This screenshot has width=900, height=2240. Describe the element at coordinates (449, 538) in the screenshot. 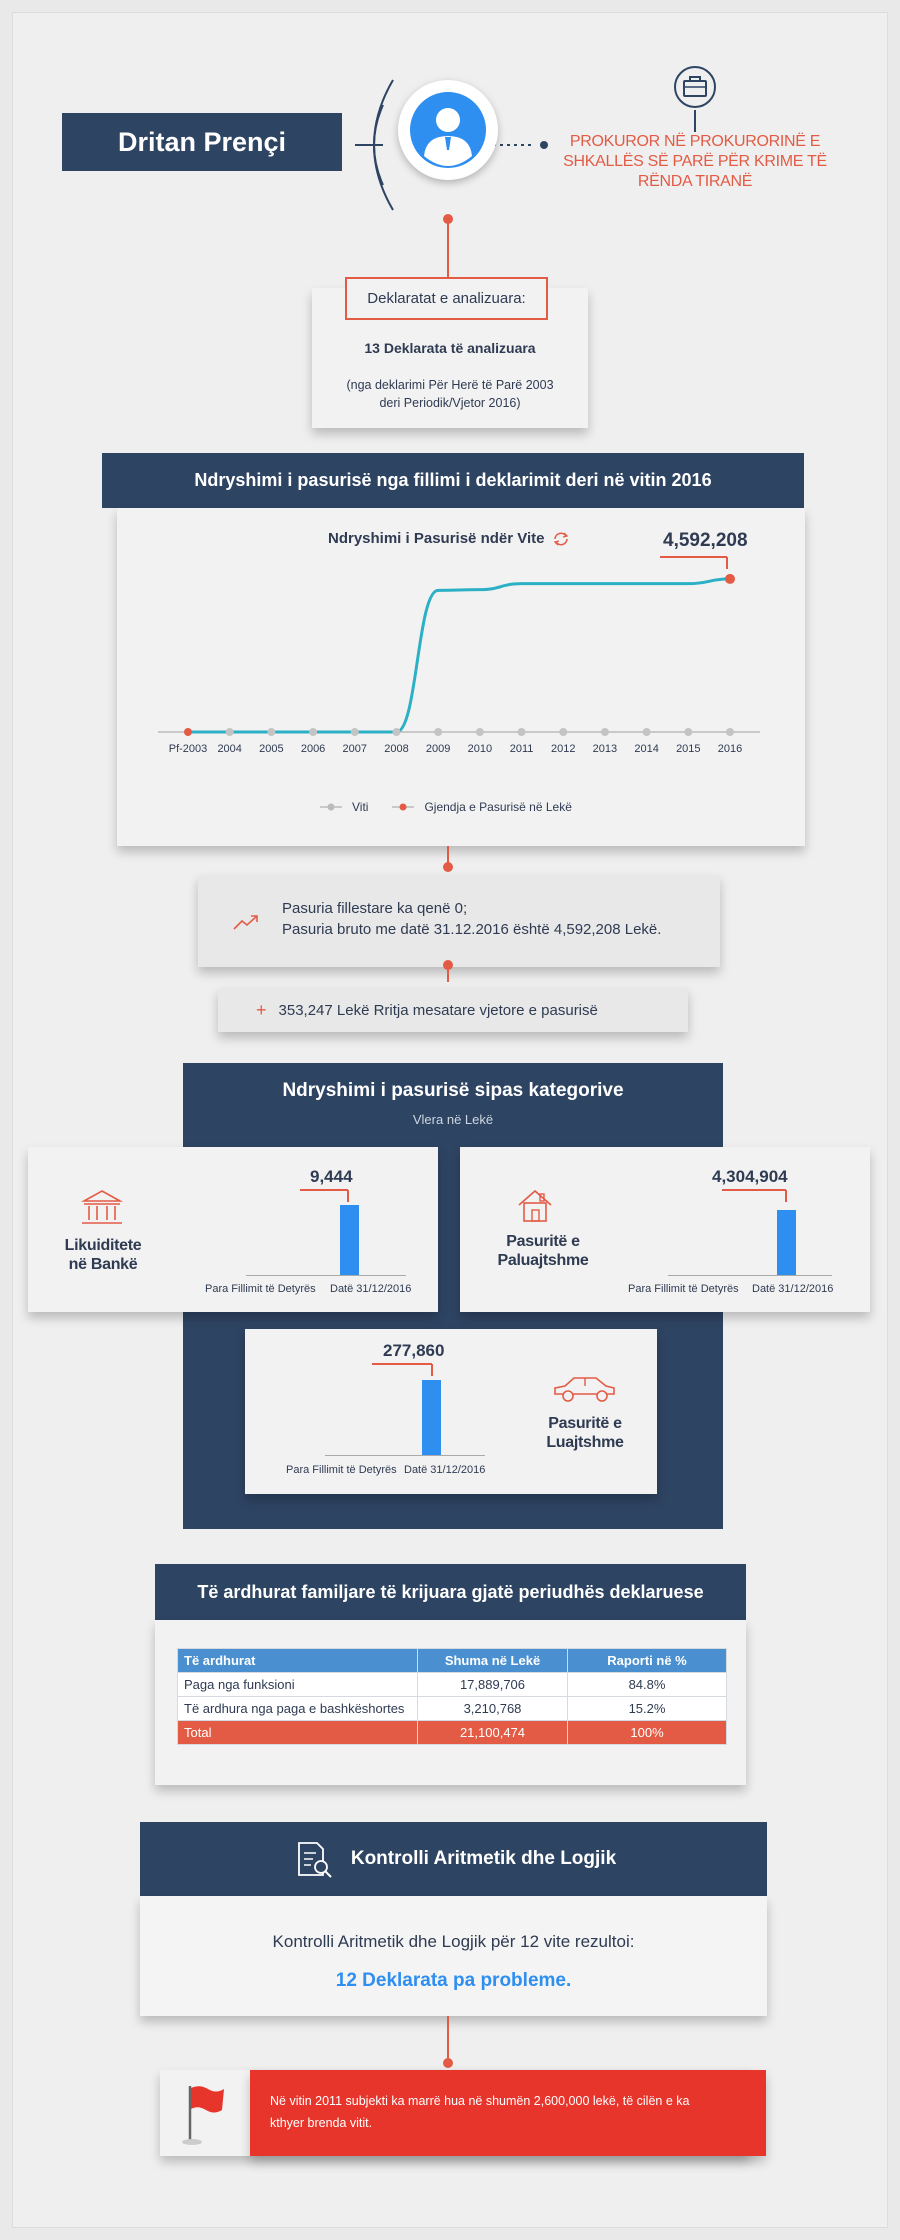

I see `chart-title: Ndryshimi i Pasurisë ndër Vite` at that location.